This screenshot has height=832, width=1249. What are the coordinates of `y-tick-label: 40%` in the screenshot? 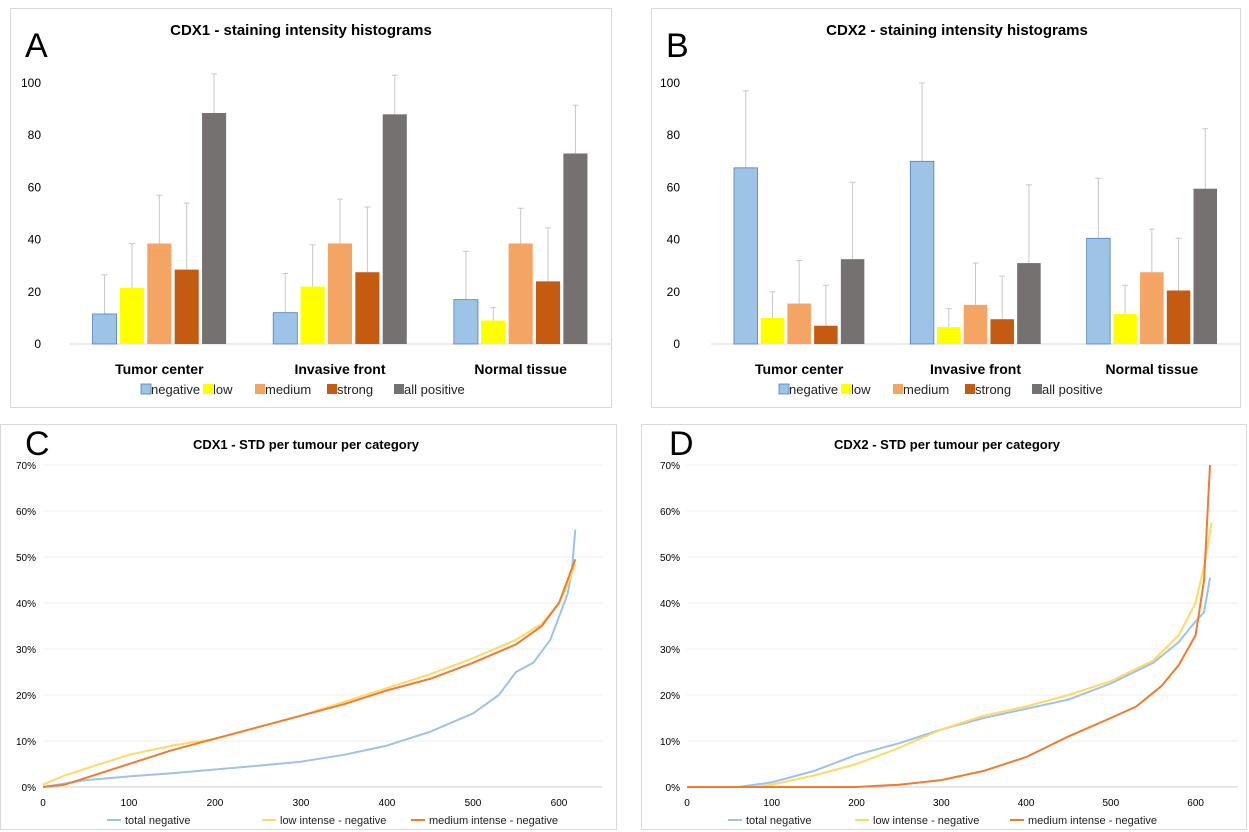 It's located at (26, 604).